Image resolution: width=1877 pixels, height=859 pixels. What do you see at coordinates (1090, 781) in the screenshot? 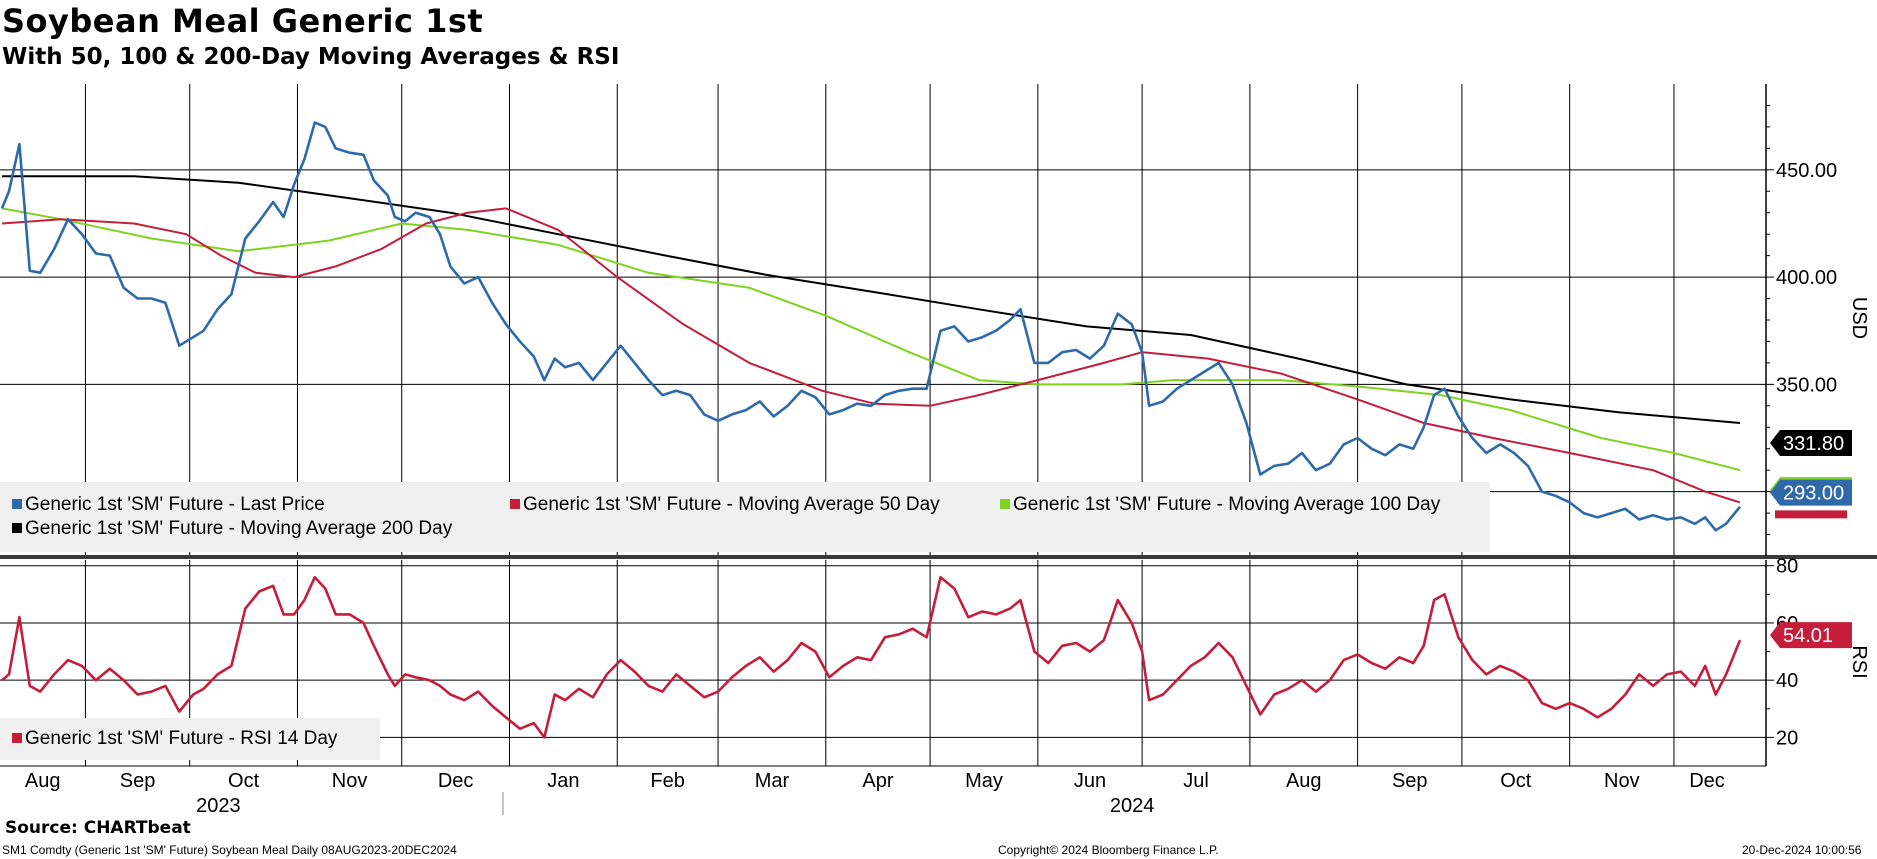
I see `x-tick-label-month: Jun` at bounding box center [1090, 781].